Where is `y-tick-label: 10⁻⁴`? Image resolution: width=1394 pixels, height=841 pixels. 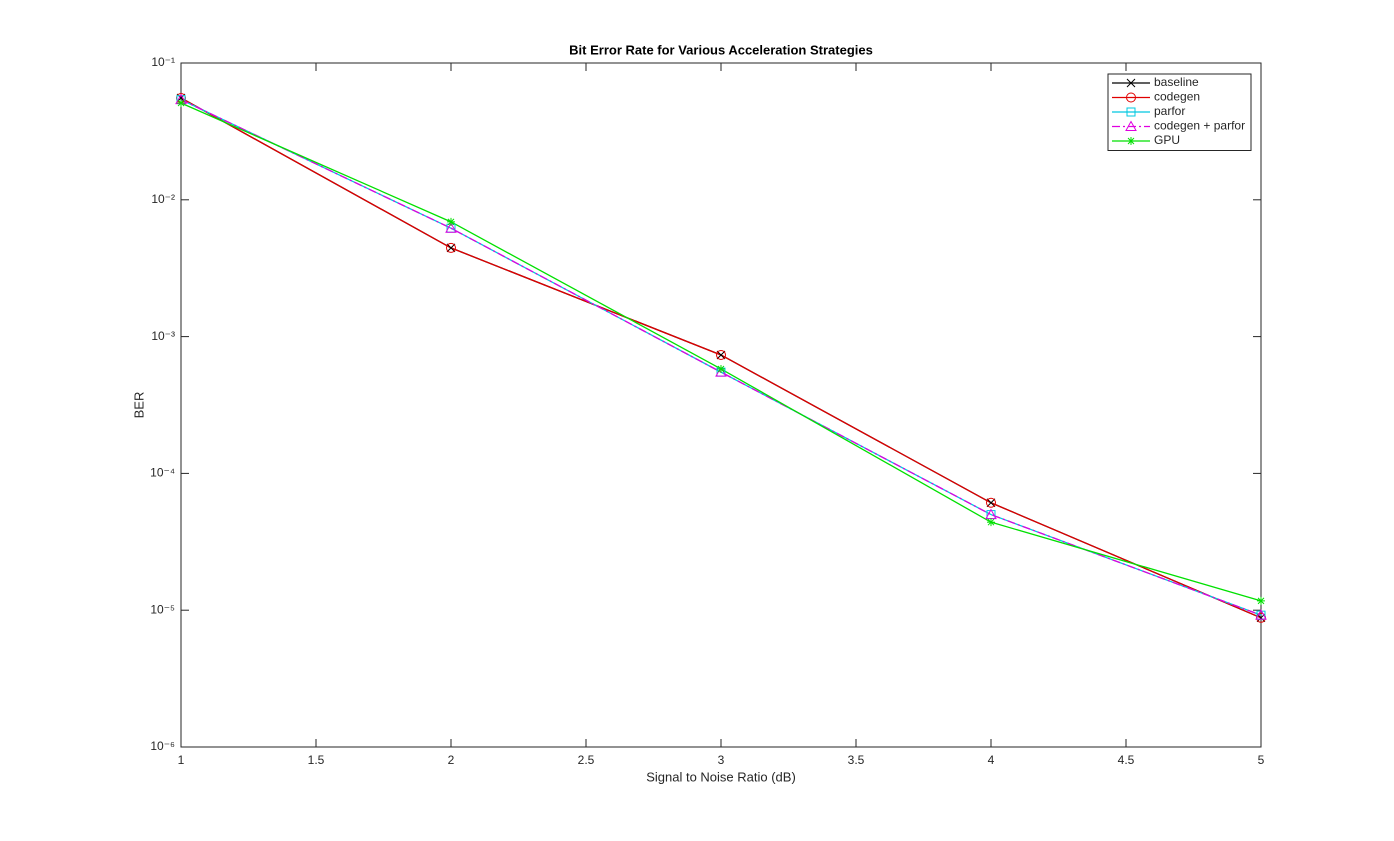 y-tick-label: 10⁻⁴ is located at coordinates (162, 473).